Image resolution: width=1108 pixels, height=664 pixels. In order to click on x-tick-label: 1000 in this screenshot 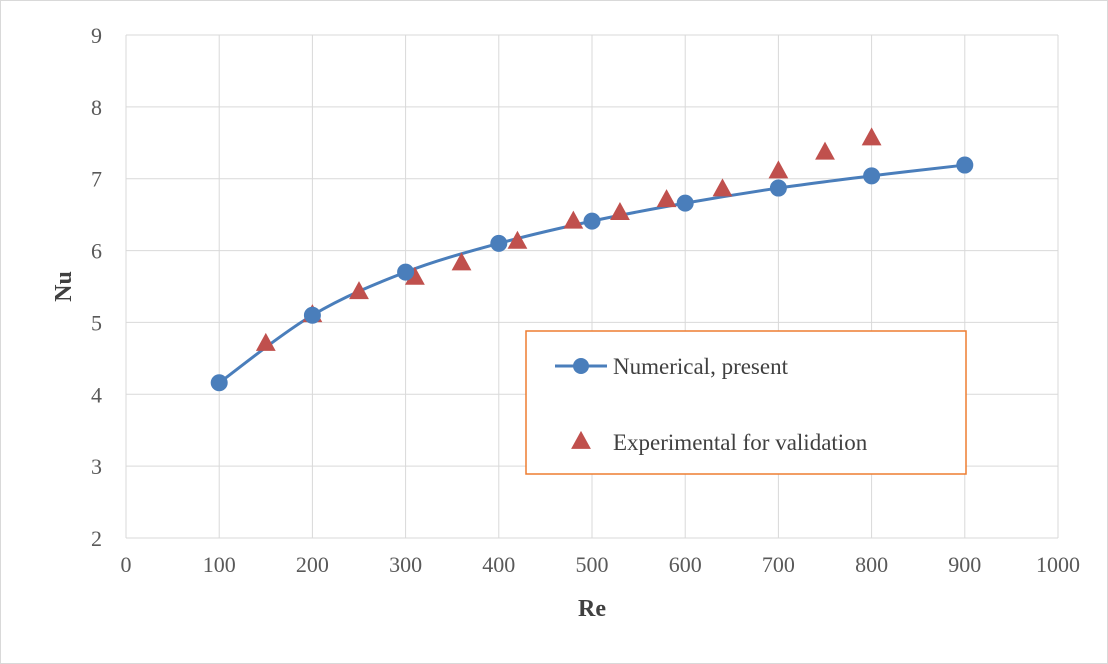, I will do `click(1058, 564)`.